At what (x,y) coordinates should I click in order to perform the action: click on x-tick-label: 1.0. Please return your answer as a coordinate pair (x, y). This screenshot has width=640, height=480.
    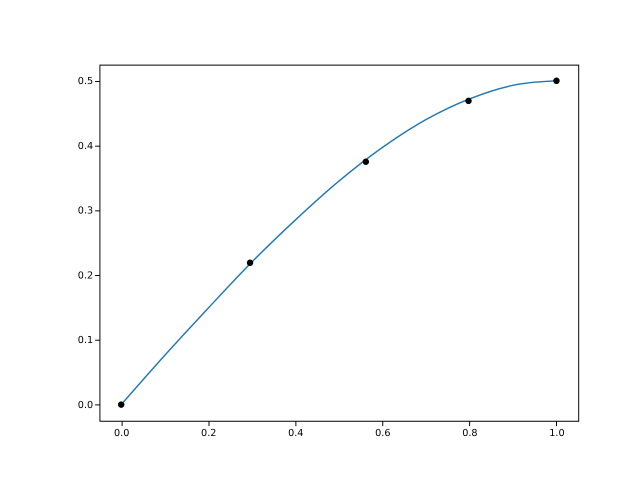
    Looking at the image, I should click on (557, 433).